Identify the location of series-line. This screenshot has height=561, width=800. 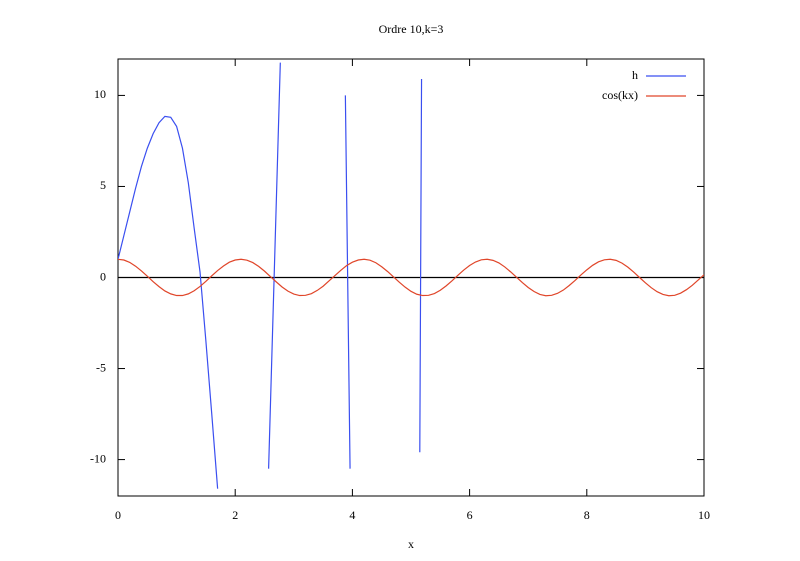
(411, 277).